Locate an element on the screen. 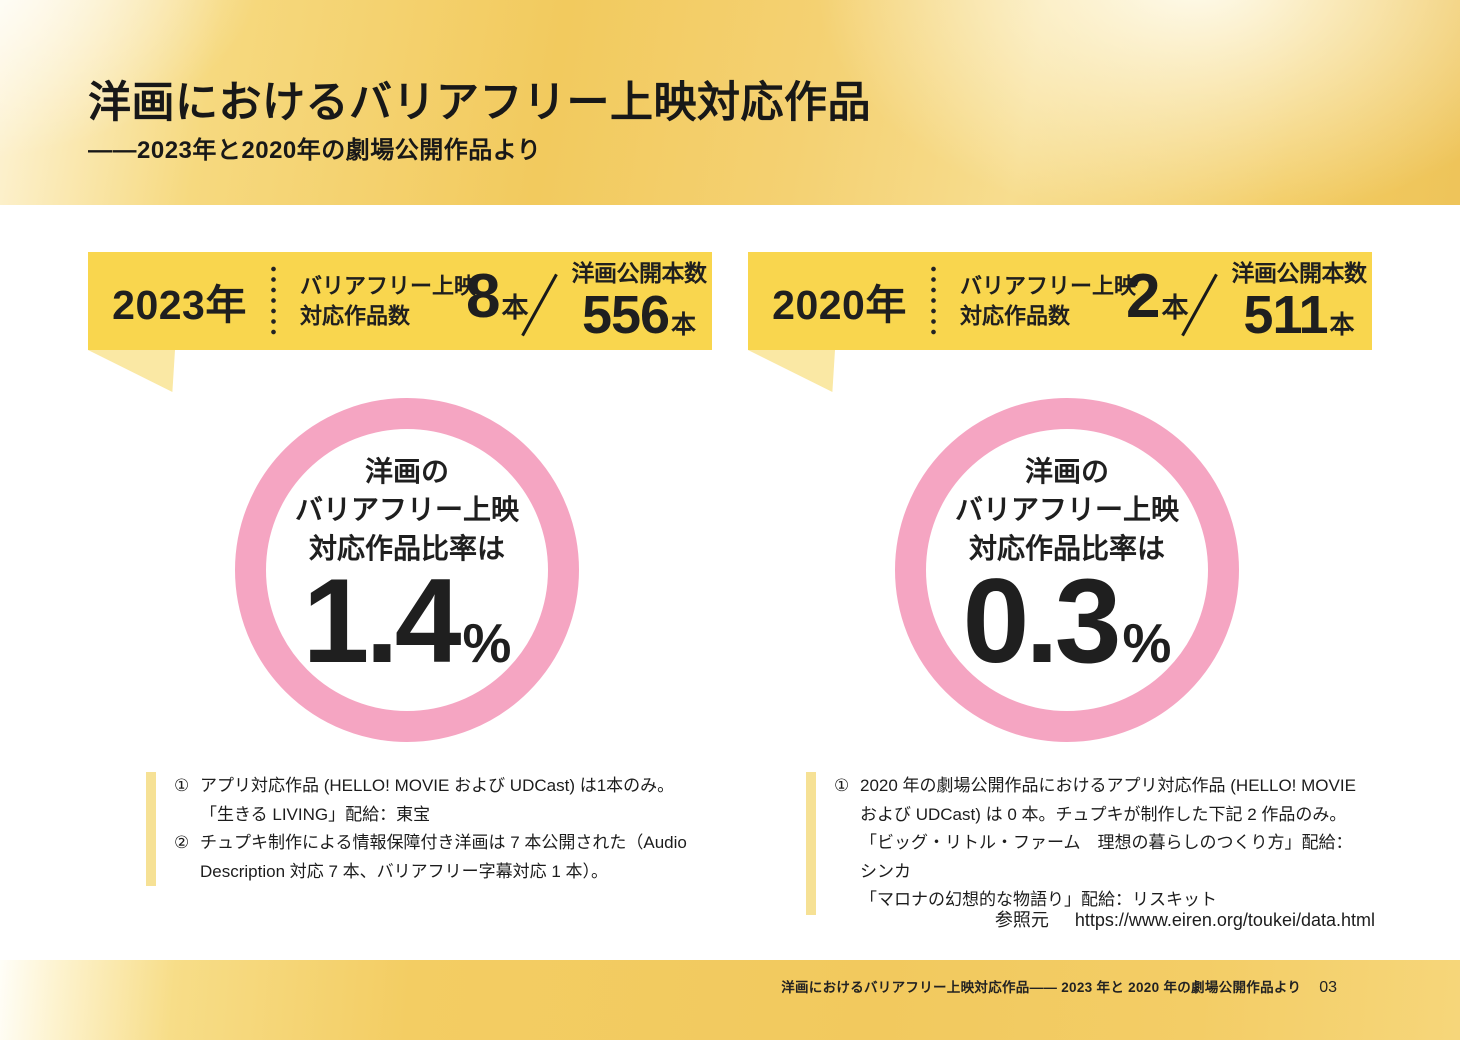 This screenshot has height=1040, width=1460. ratio-value: 1.4 % is located at coordinates (407, 621).